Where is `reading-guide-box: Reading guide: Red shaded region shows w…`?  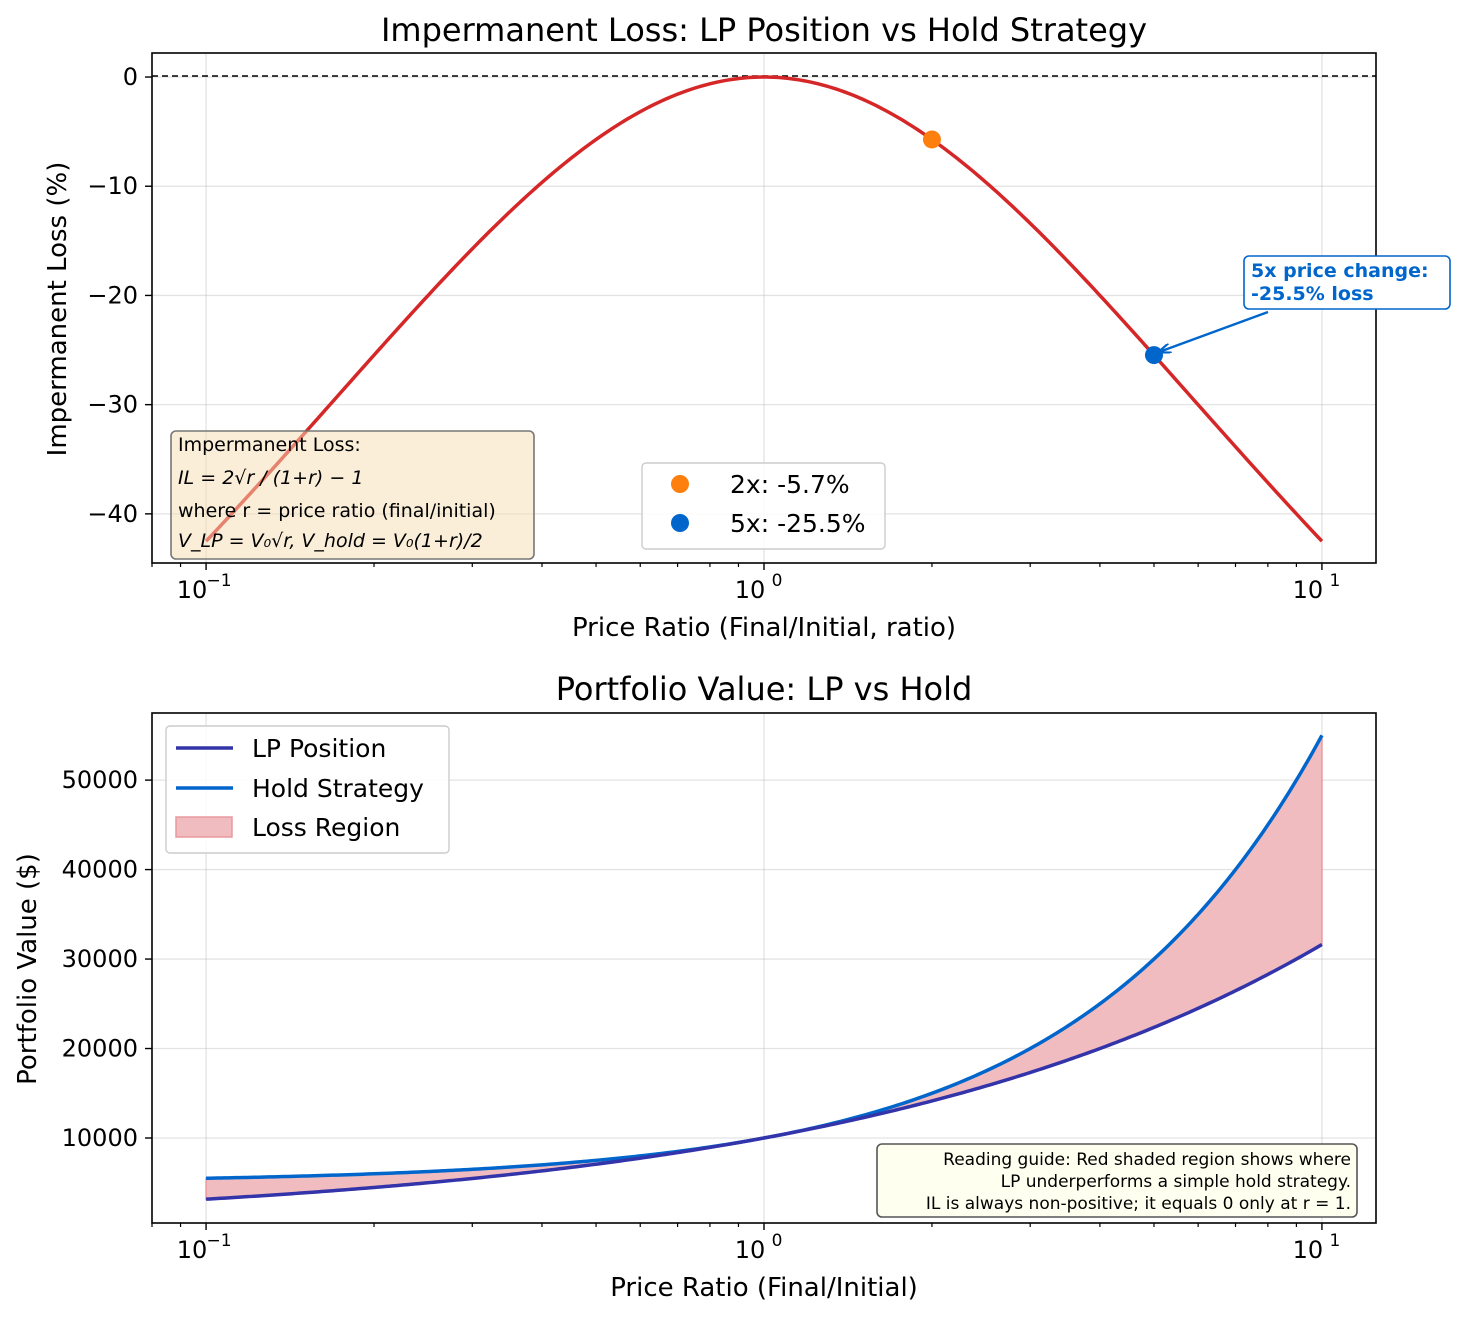
reading-guide-box: Reading guide: Red shaded region shows w… is located at coordinates (1117, 1180).